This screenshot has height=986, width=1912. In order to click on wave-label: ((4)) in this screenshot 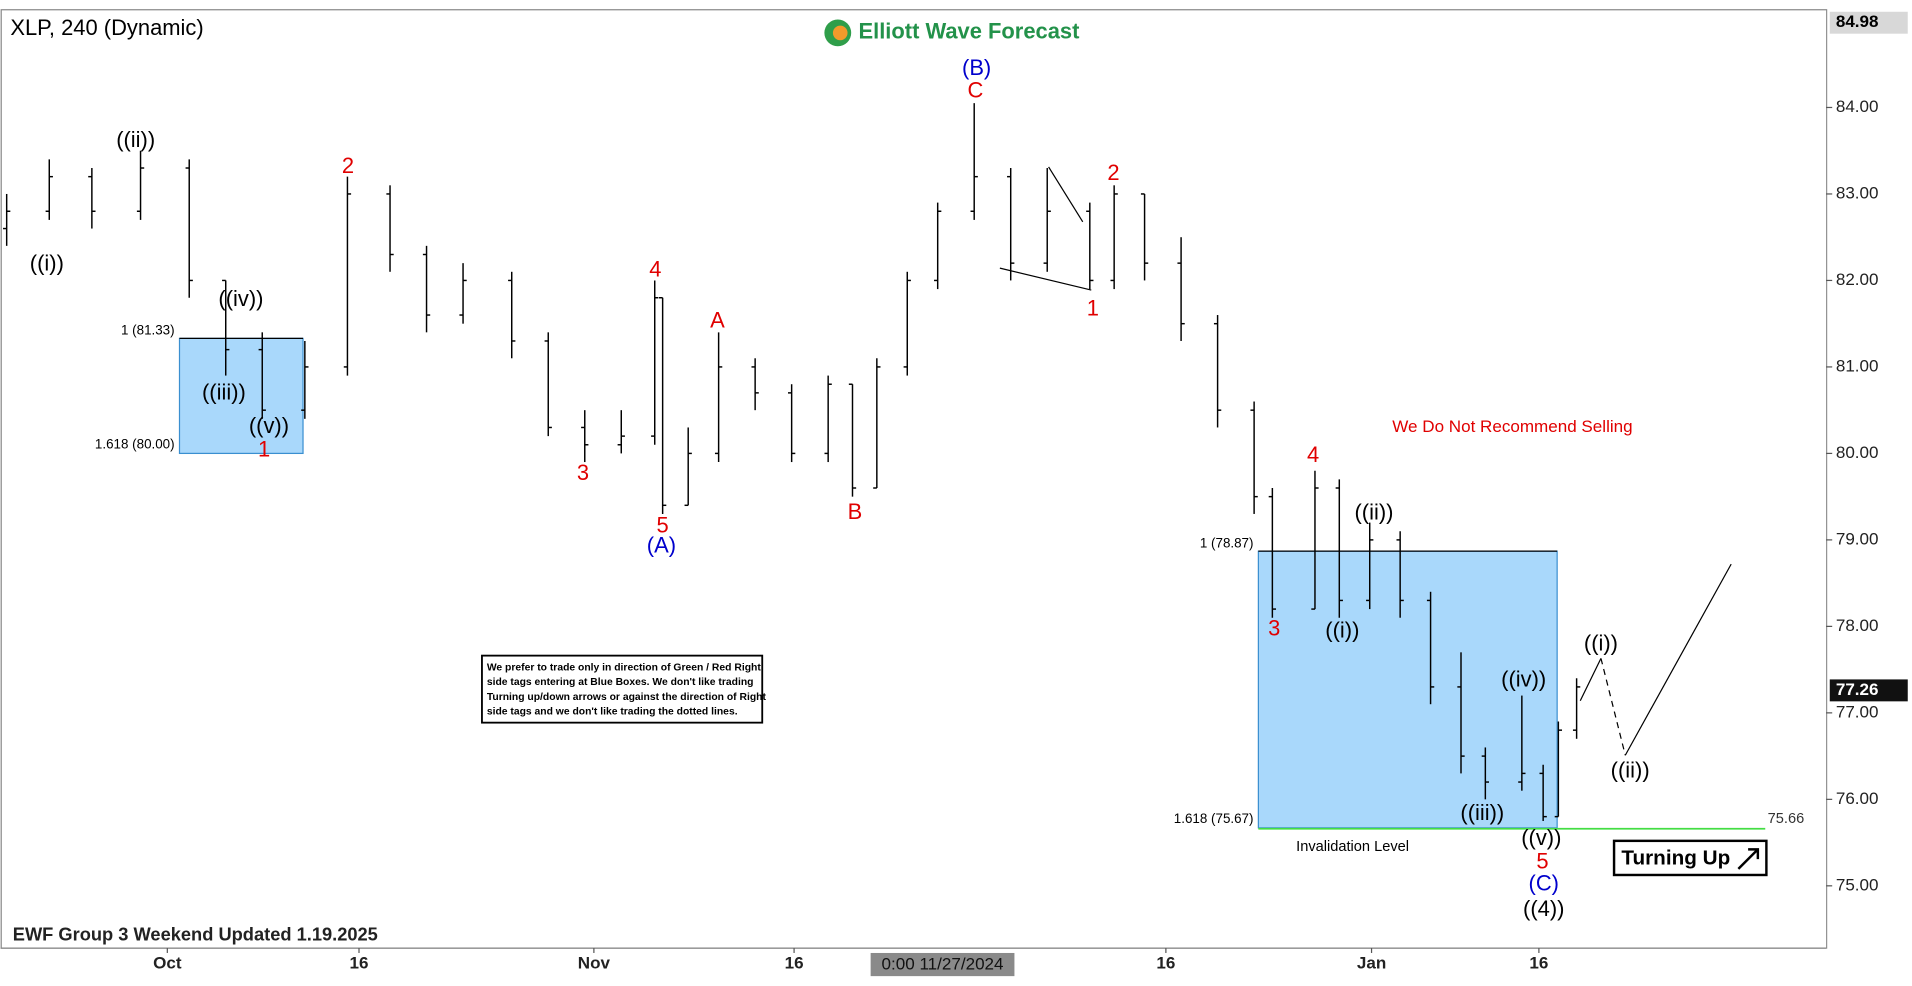, I will do `click(1543, 908)`.